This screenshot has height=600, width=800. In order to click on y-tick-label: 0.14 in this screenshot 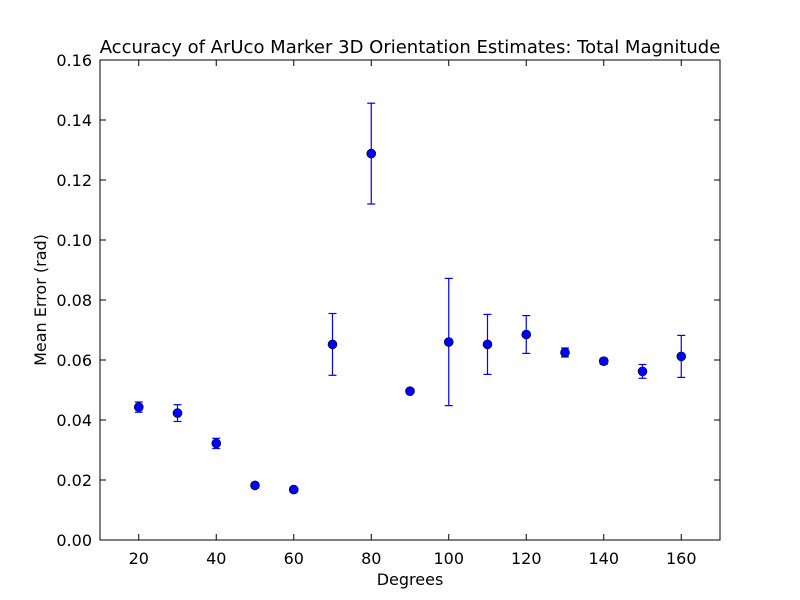, I will do `click(74, 120)`.